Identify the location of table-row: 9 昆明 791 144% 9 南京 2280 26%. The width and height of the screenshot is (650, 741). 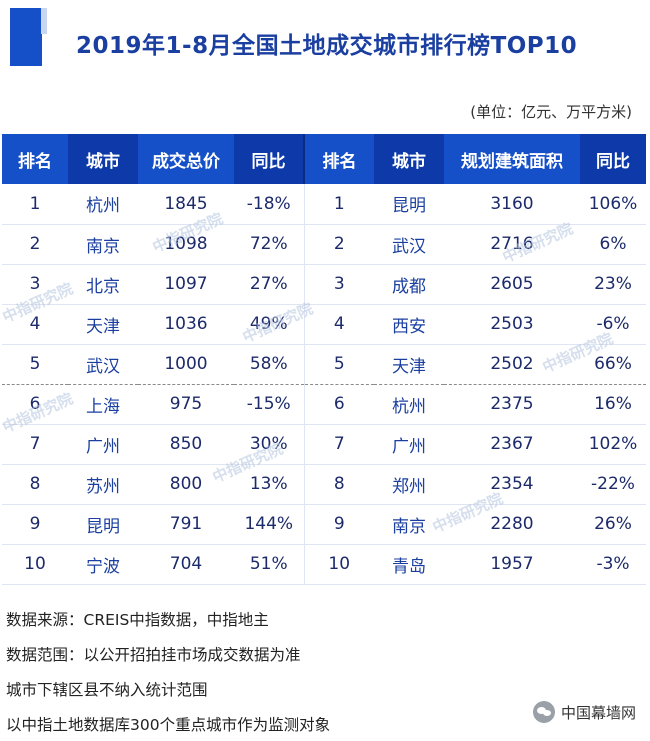
(324, 524).